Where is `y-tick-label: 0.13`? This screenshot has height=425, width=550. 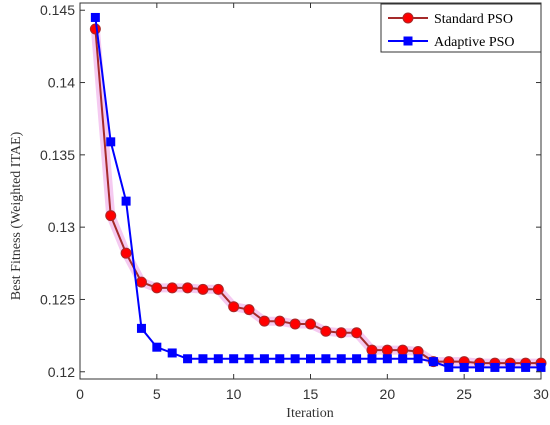
y-tick-label: 0.13 is located at coordinates (61, 227).